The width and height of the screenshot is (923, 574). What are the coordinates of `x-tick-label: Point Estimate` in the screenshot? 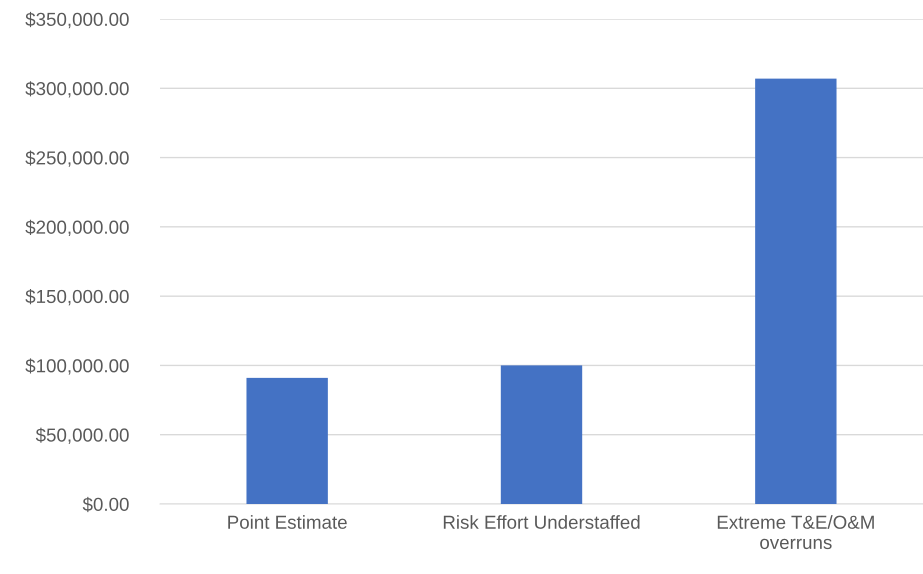 It's located at (287, 522).